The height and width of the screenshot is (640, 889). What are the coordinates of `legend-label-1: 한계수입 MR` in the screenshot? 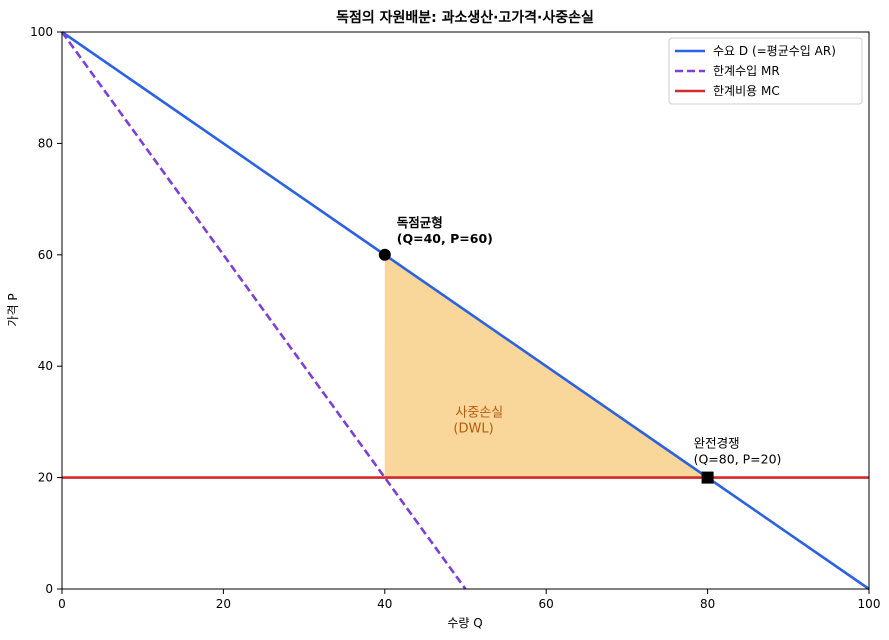 It's located at (746, 71).